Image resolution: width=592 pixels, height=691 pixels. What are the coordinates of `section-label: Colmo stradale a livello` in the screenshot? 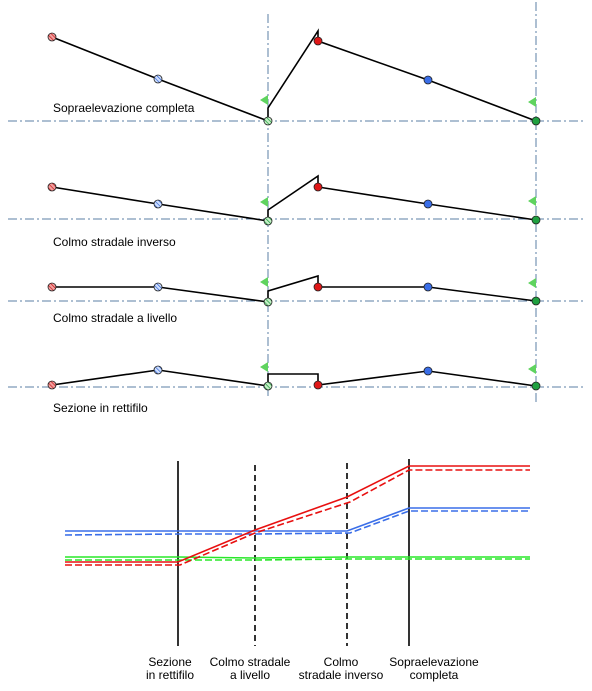 It's located at (115, 318).